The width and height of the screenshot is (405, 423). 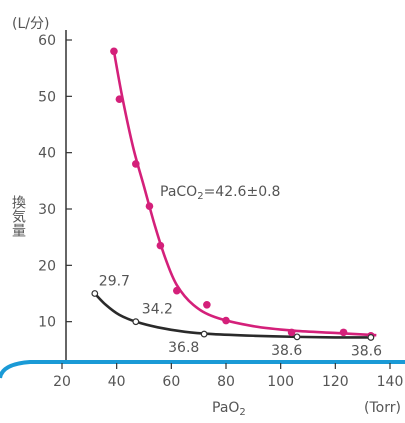 What do you see at coordinates (390, 382) in the screenshot?
I see `x-tick-label: 140` at bounding box center [390, 382].